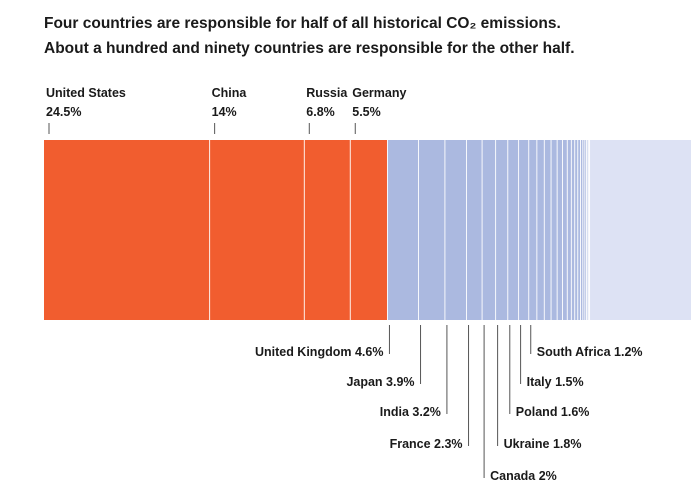 This screenshot has height=489, width=691. Describe the element at coordinates (455, 230) in the screenshot. I see `bar-segment-india` at that location.